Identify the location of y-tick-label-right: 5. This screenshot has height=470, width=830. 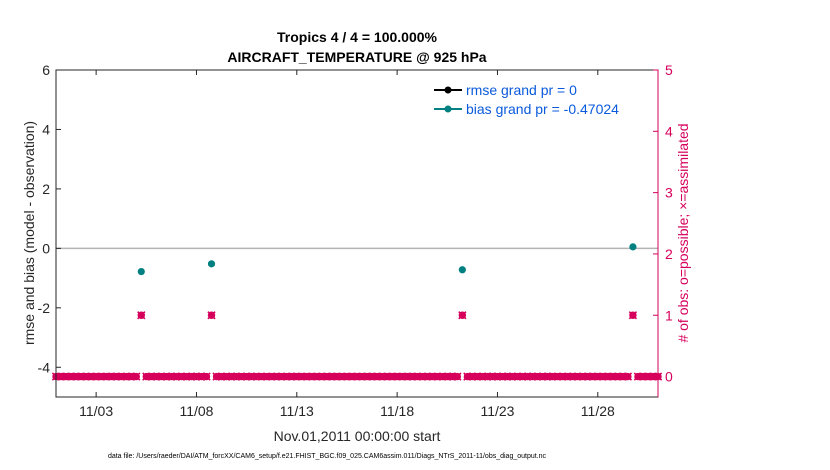
(669, 70).